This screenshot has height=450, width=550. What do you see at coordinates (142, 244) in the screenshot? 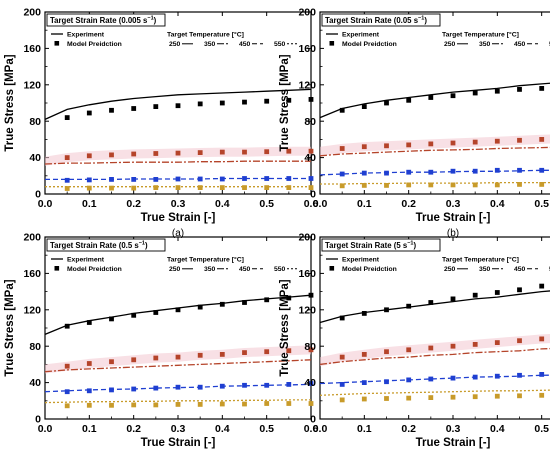
I see `rate-title-part: −1` at bounding box center [142, 244].